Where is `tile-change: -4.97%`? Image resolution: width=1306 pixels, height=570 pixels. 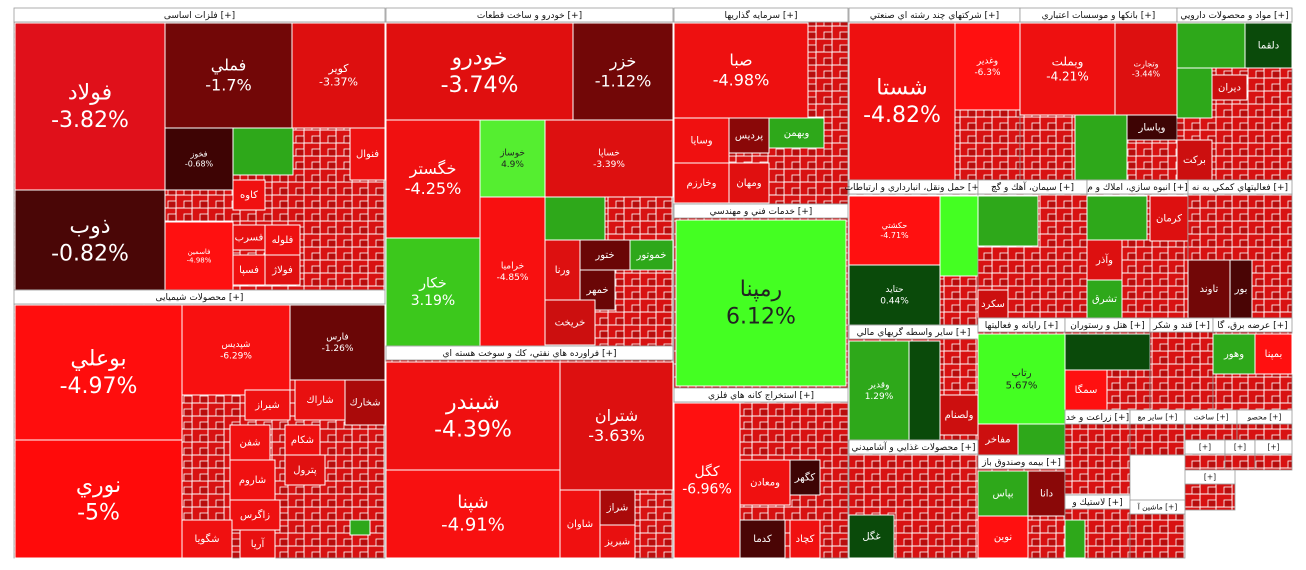
tile-change: -4.97% is located at coordinates (99, 386).